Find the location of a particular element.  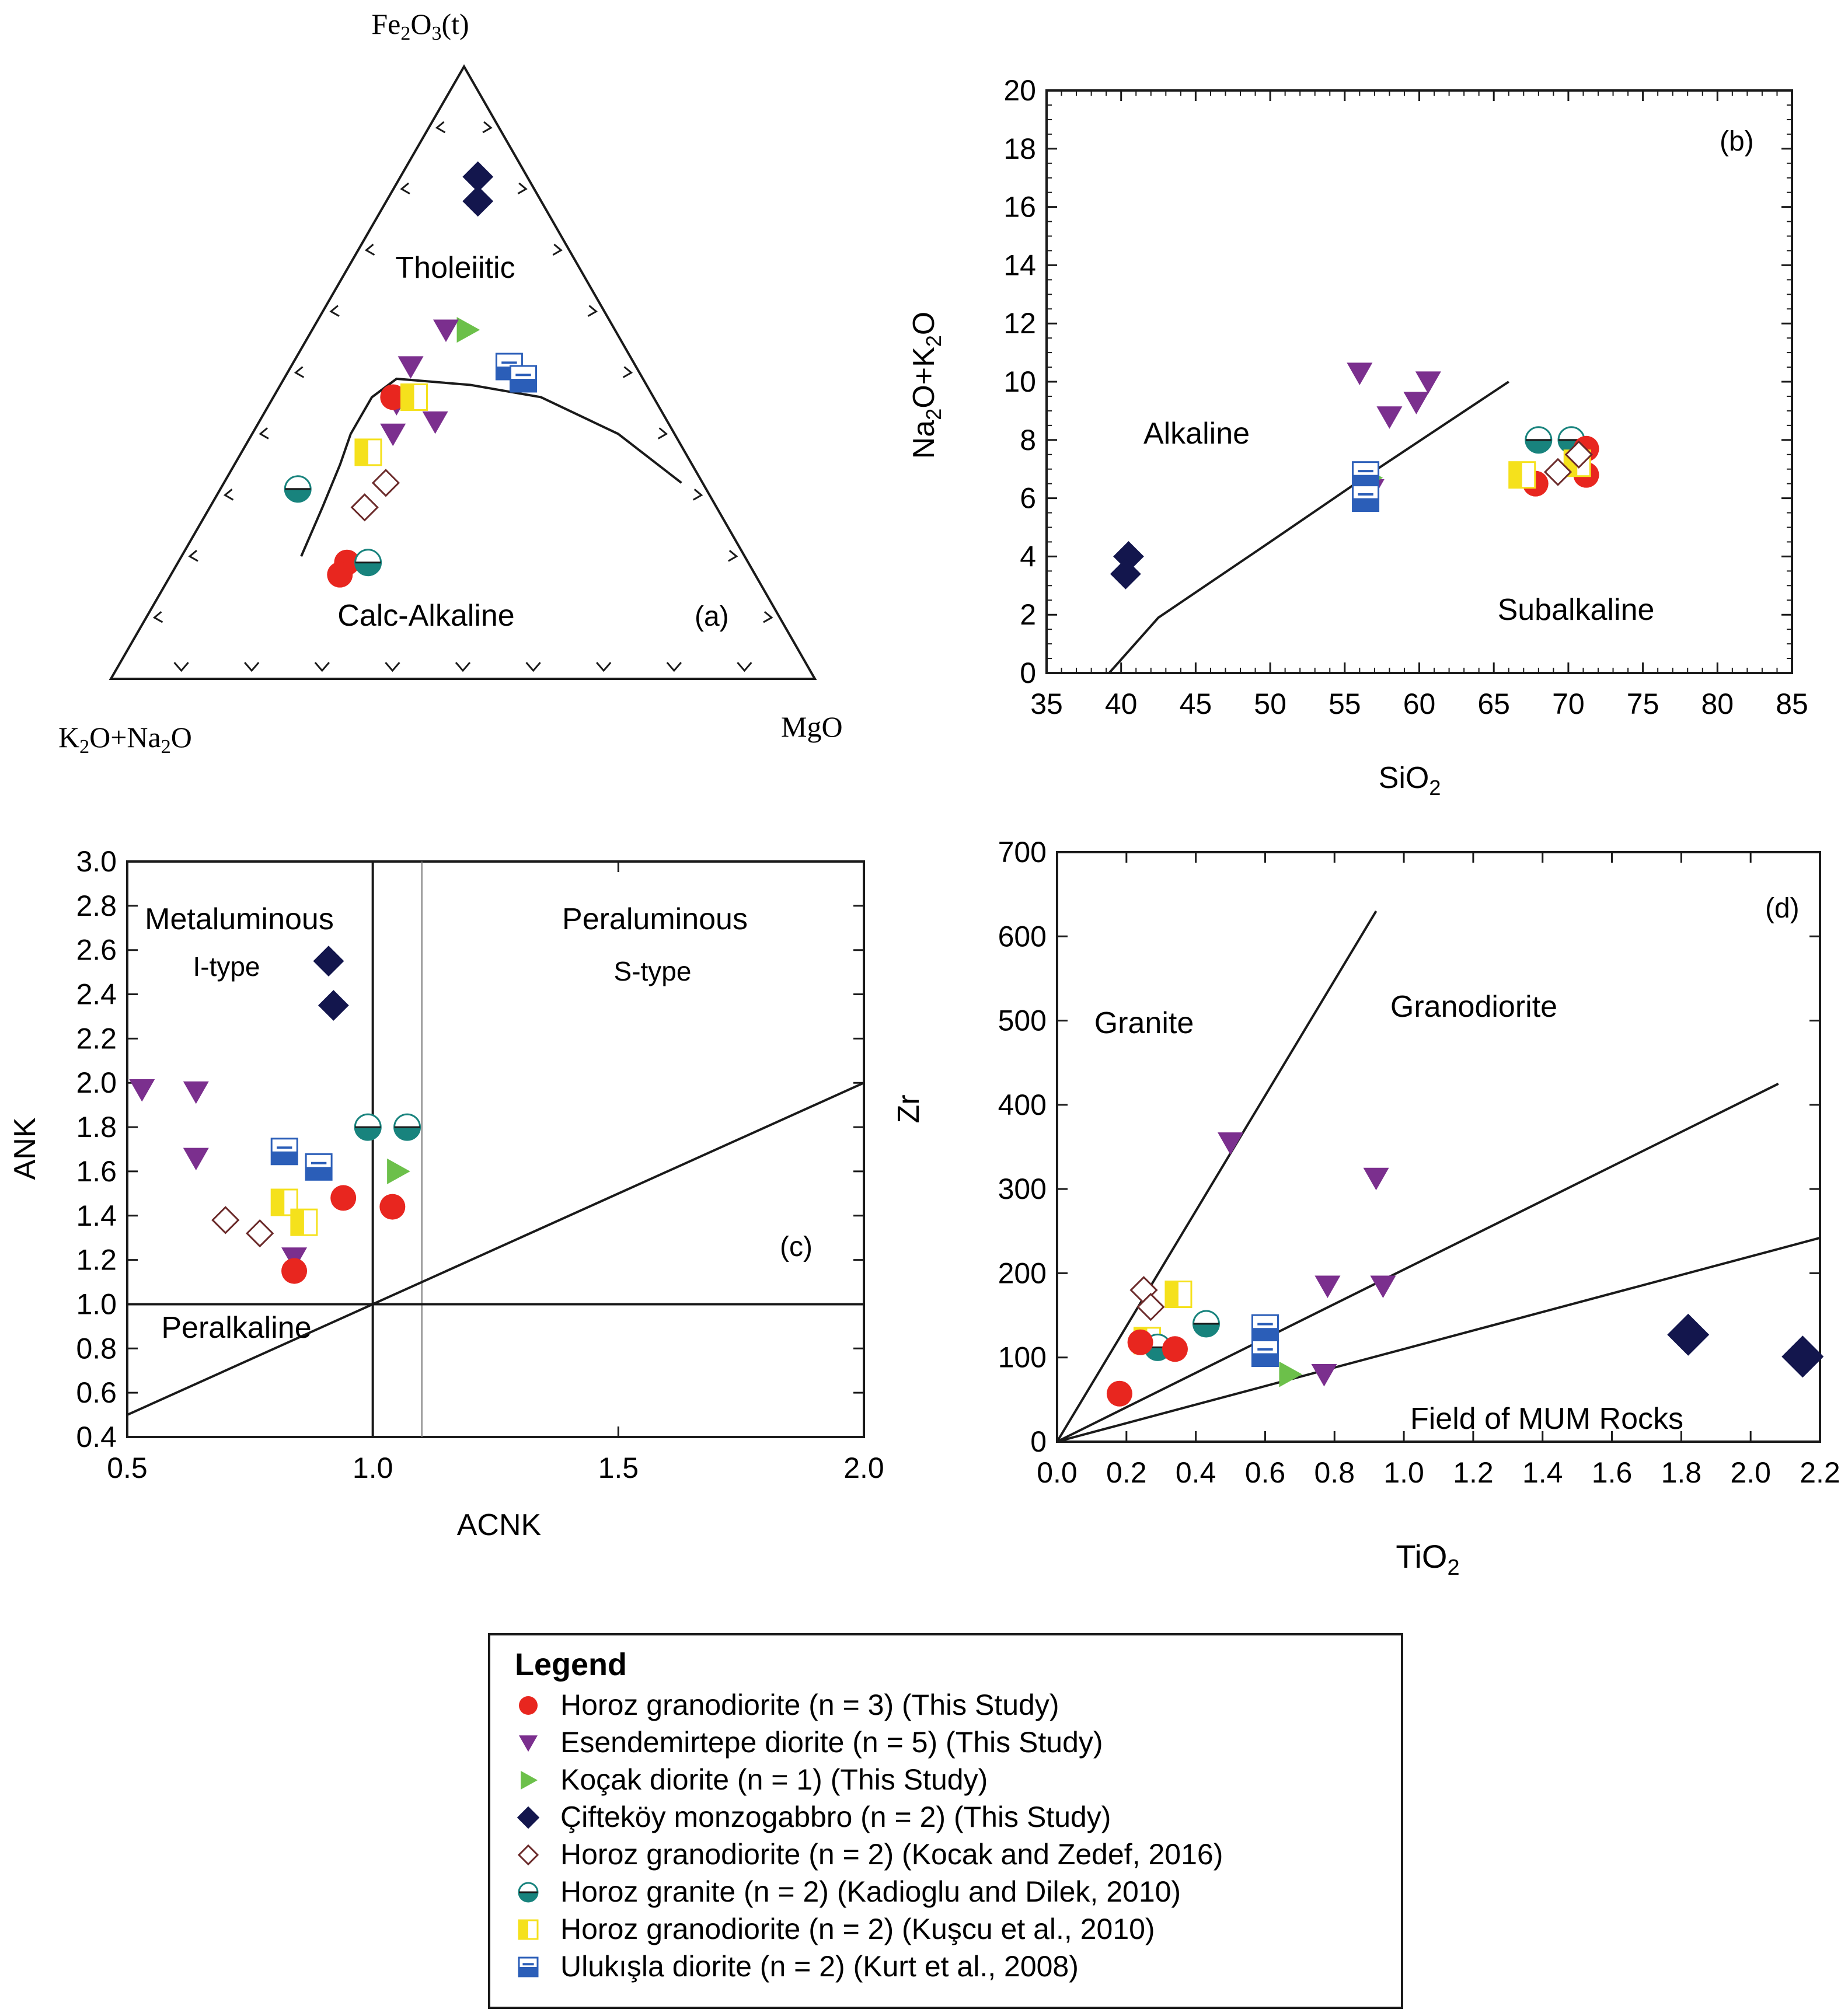

y-axis-label: ANK is located at coordinates (25, 1148).